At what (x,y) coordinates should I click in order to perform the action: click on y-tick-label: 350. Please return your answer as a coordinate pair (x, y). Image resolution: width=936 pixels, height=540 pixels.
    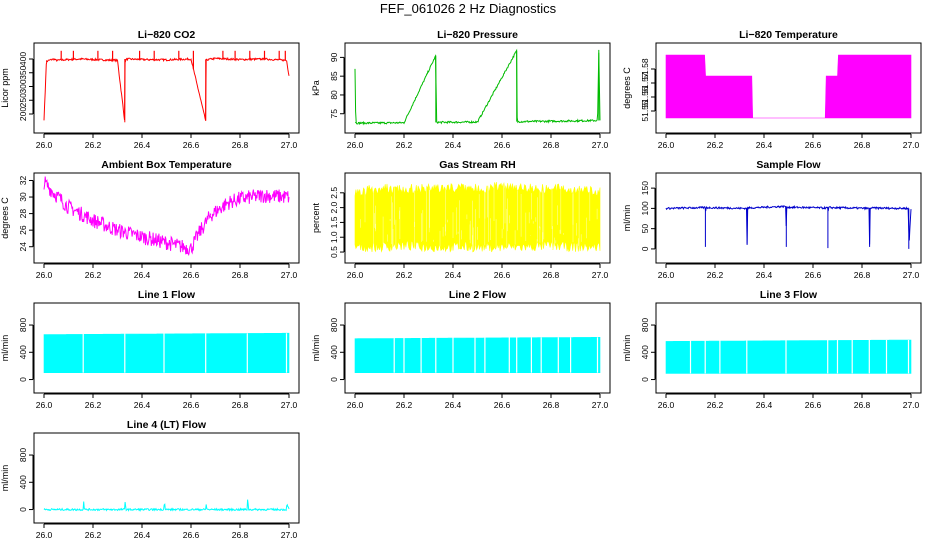
    Looking at the image, I should click on (23, 72).